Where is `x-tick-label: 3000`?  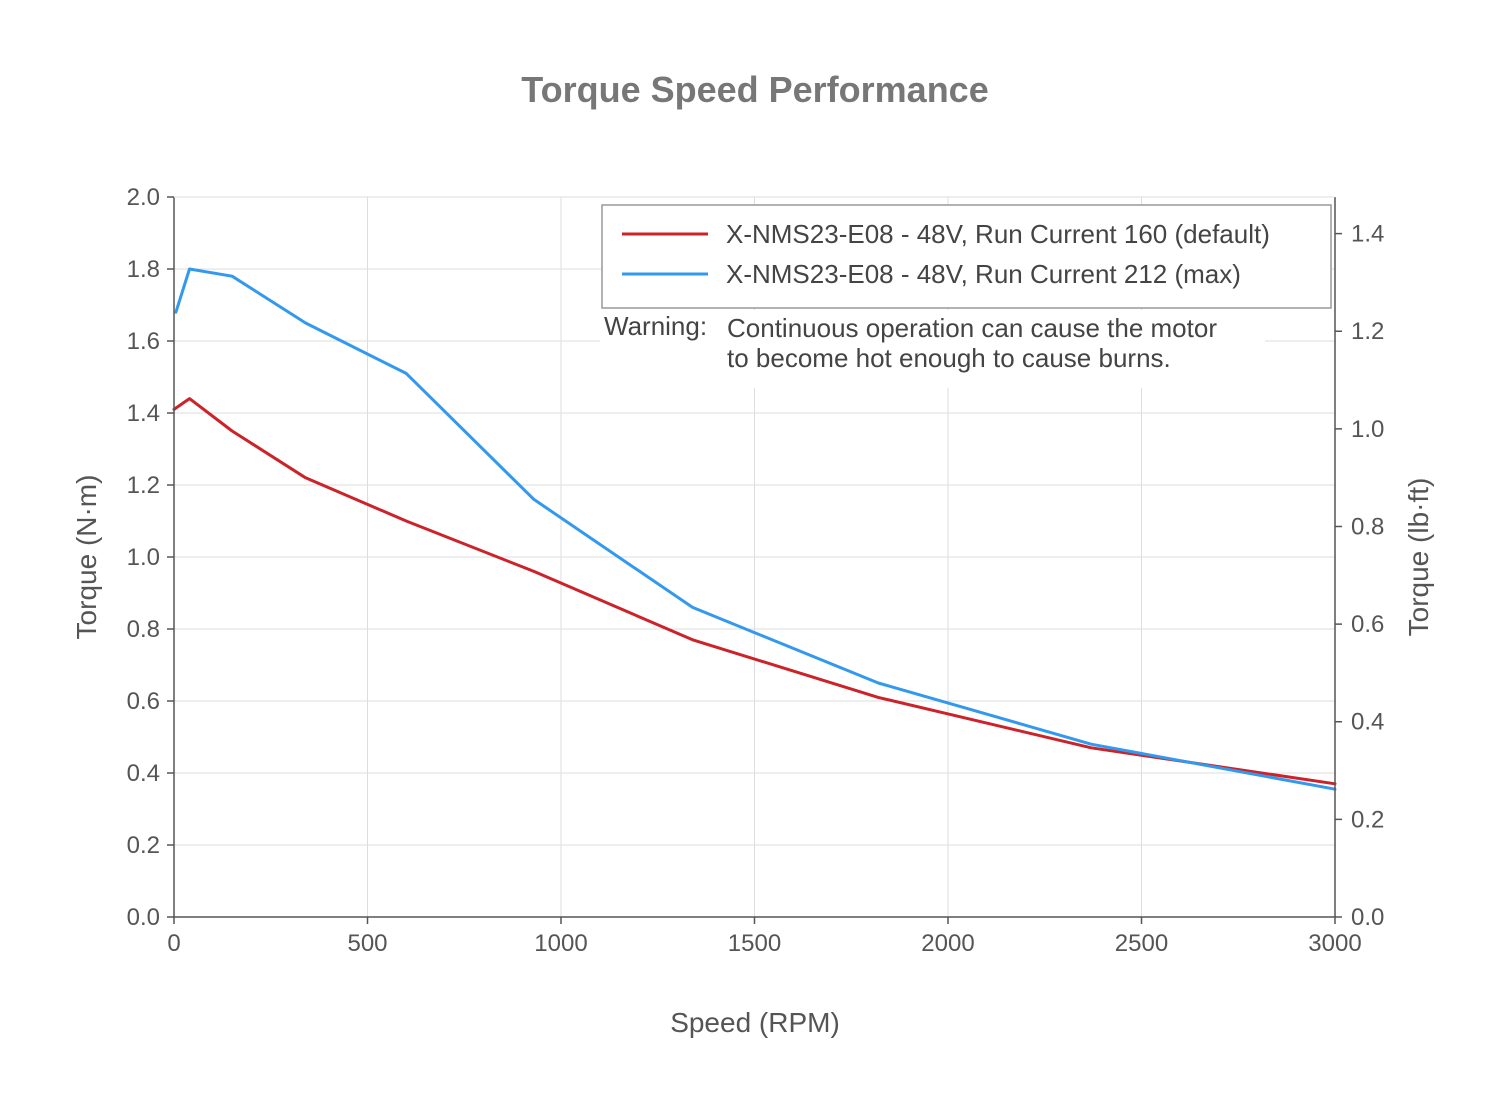 x-tick-label: 3000 is located at coordinates (1334, 943).